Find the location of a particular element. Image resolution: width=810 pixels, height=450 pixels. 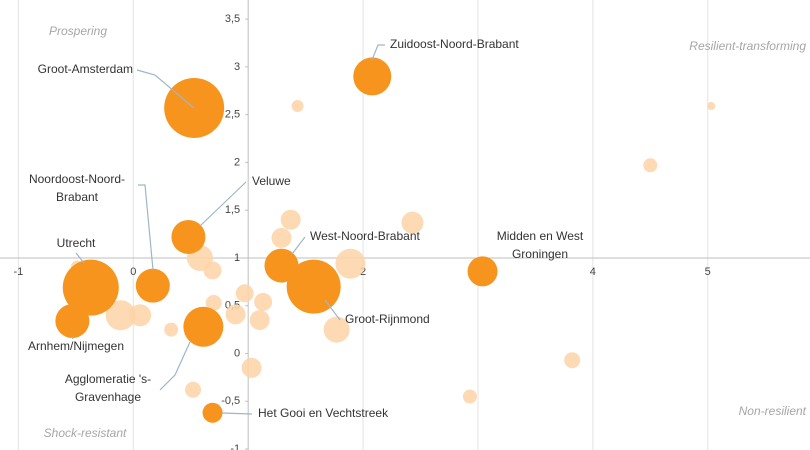

point-label: Gravenhage is located at coordinates (108, 397).